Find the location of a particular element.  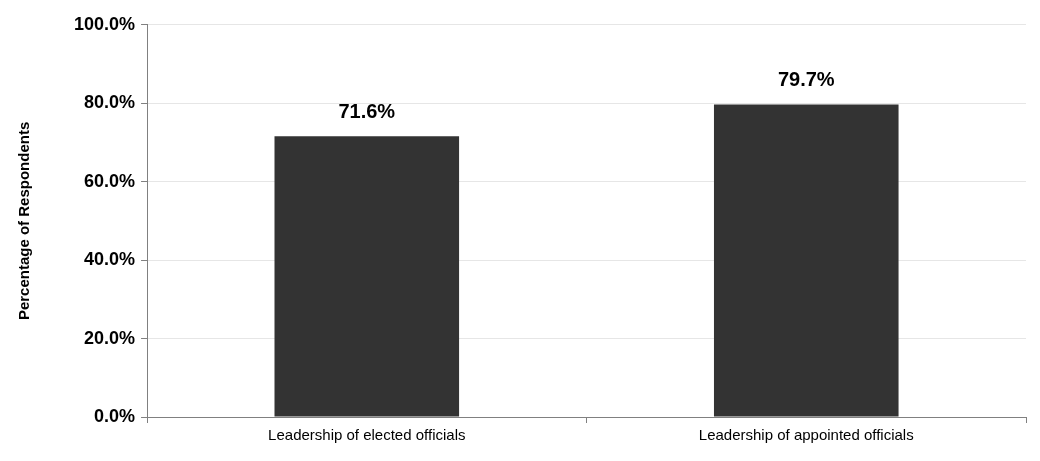

y-tick-label: 100.0% is located at coordinates (104, 23).